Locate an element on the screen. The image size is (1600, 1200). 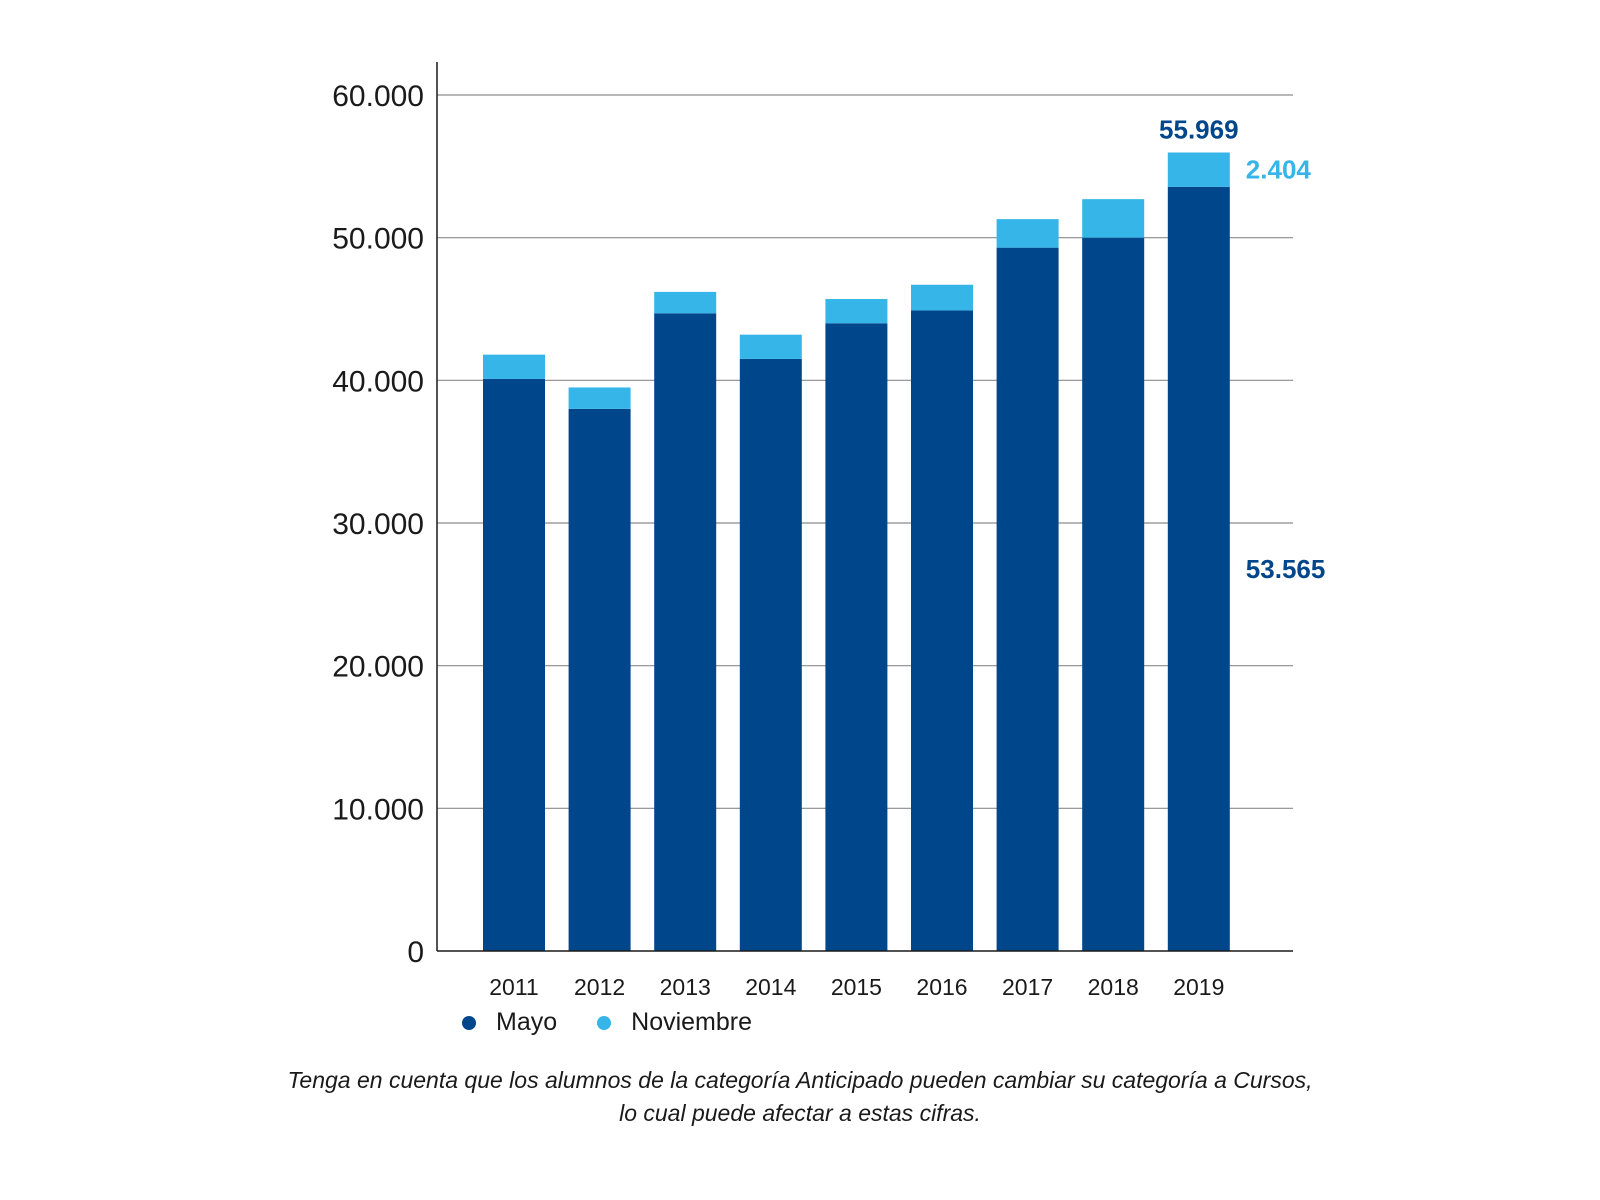
bar-noviembre-2016 is located at coordinates (942, 297).